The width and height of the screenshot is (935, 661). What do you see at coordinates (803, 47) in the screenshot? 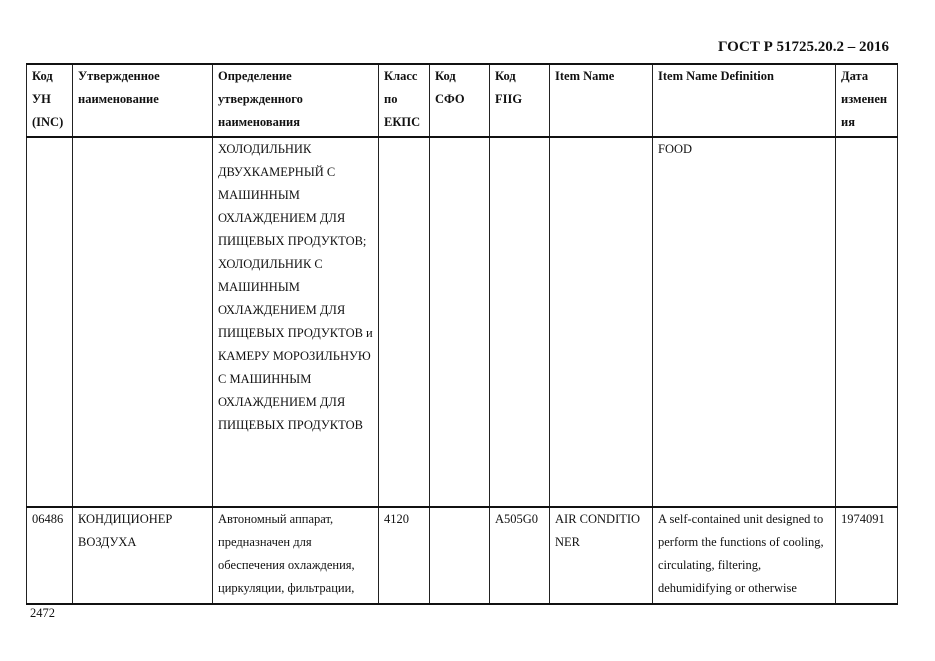
I see `standard-number: ГОСТ Р 51725.20.2 – 2016` at bounding box center [803, 47].